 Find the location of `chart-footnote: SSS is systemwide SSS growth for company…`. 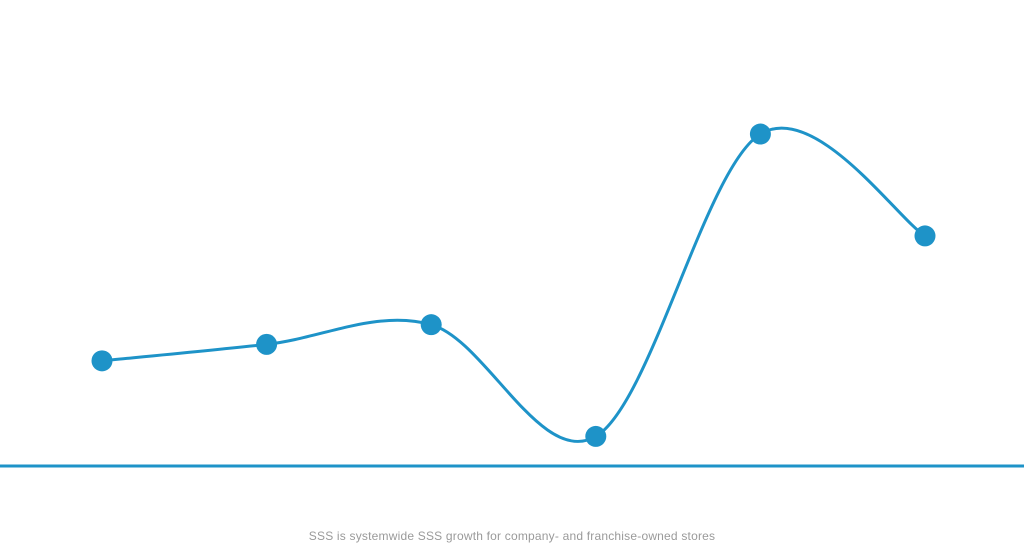

chart-footnote: SSS is systemwide SSS growth for company… is located at coordinates (512, 536).